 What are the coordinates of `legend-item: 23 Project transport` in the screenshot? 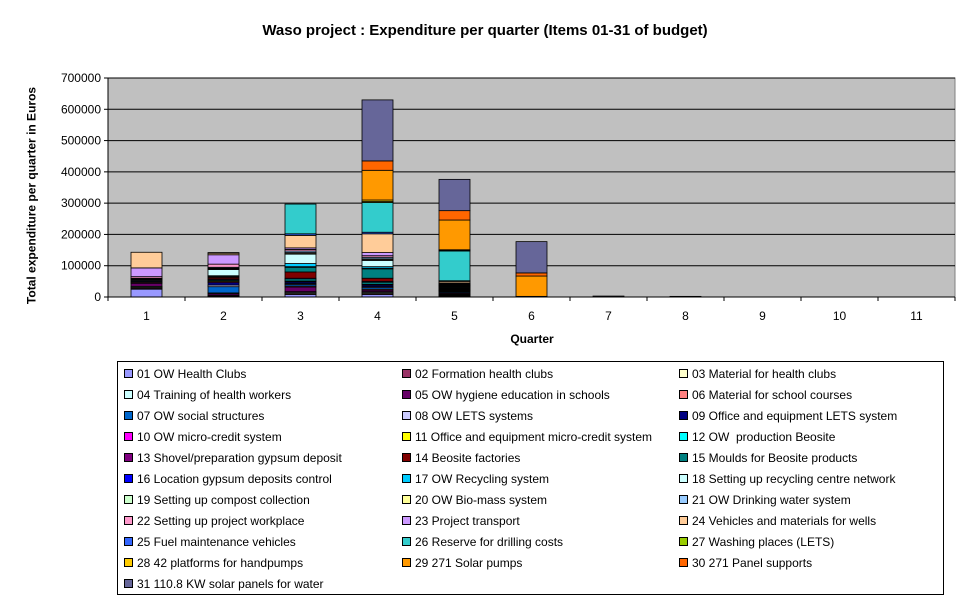 It's located at (461, 520).